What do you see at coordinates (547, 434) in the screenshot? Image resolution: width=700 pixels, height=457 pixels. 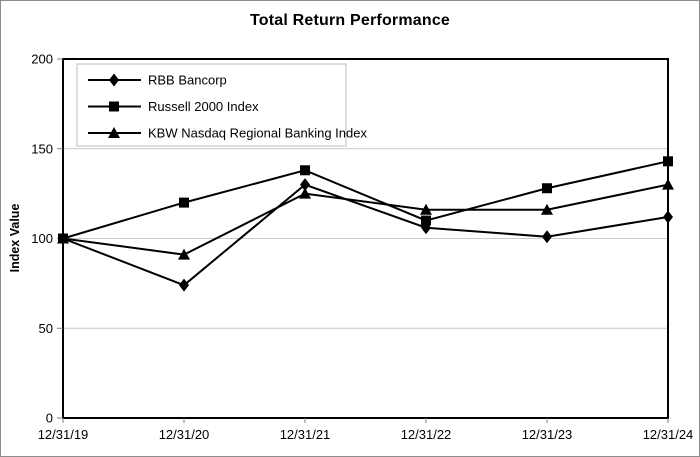 I see `x-axis-tick-label: 12/31/23` at bounding box center [547, 434].